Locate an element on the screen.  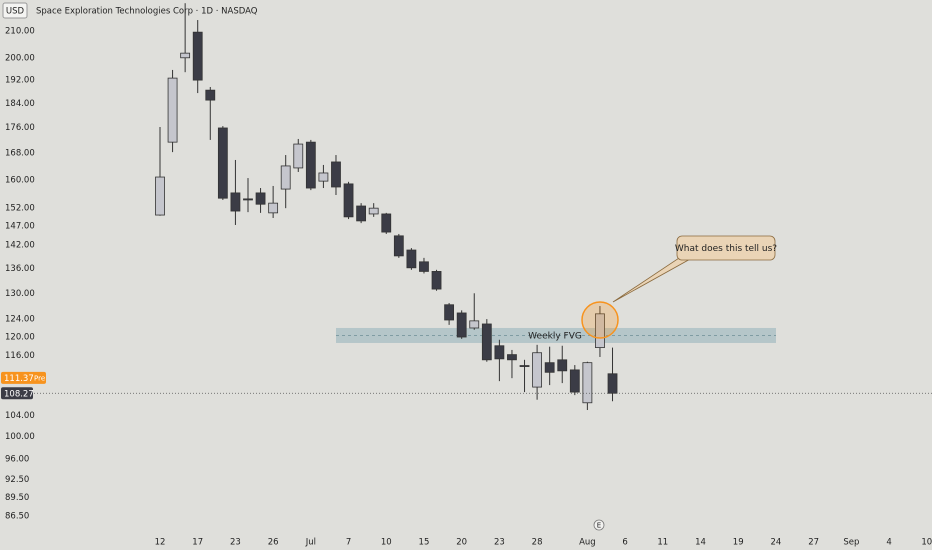
y-tick-label: 96.00 is located at coordinates (17, 460).